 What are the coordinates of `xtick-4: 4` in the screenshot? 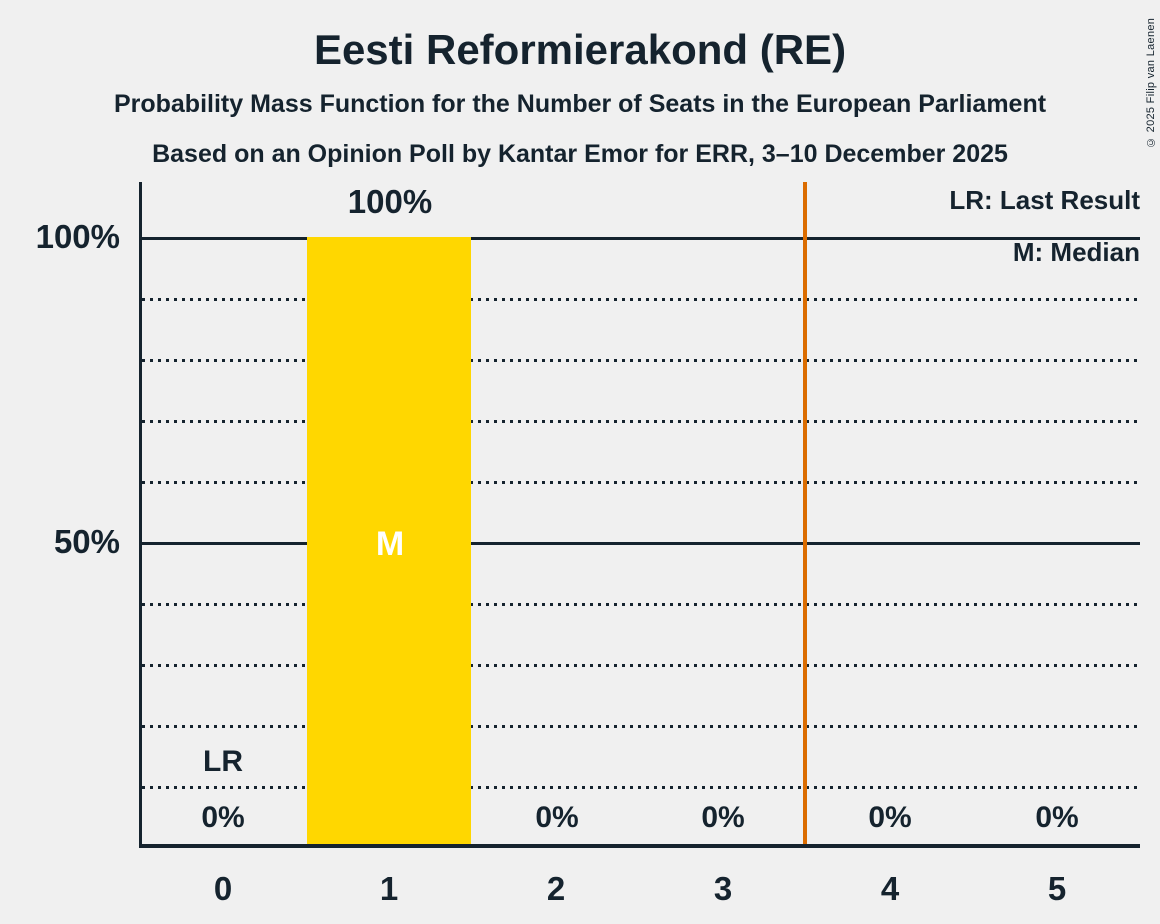 It's located at (890, 888).